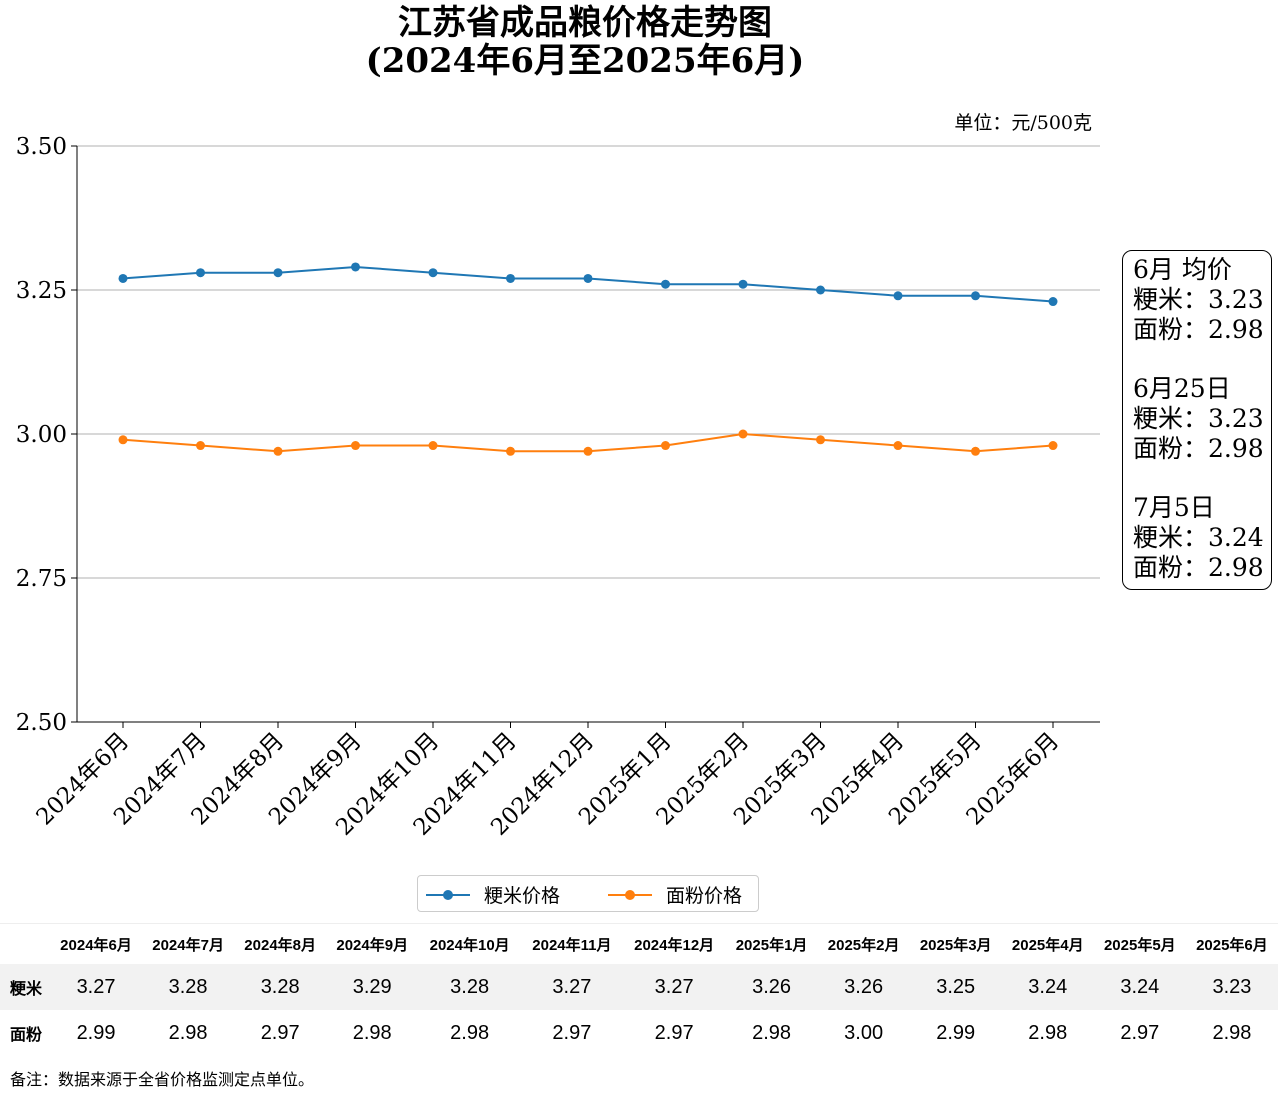 Image resolution: width=1278 pixels, height=1106 pixels. I want to click on y-tick-label: 2.75, so click(41, 579).